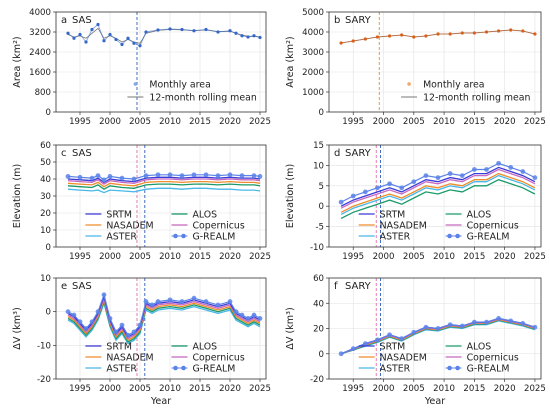  I want to click on legend-label: NASADEM, so click(403, 358).